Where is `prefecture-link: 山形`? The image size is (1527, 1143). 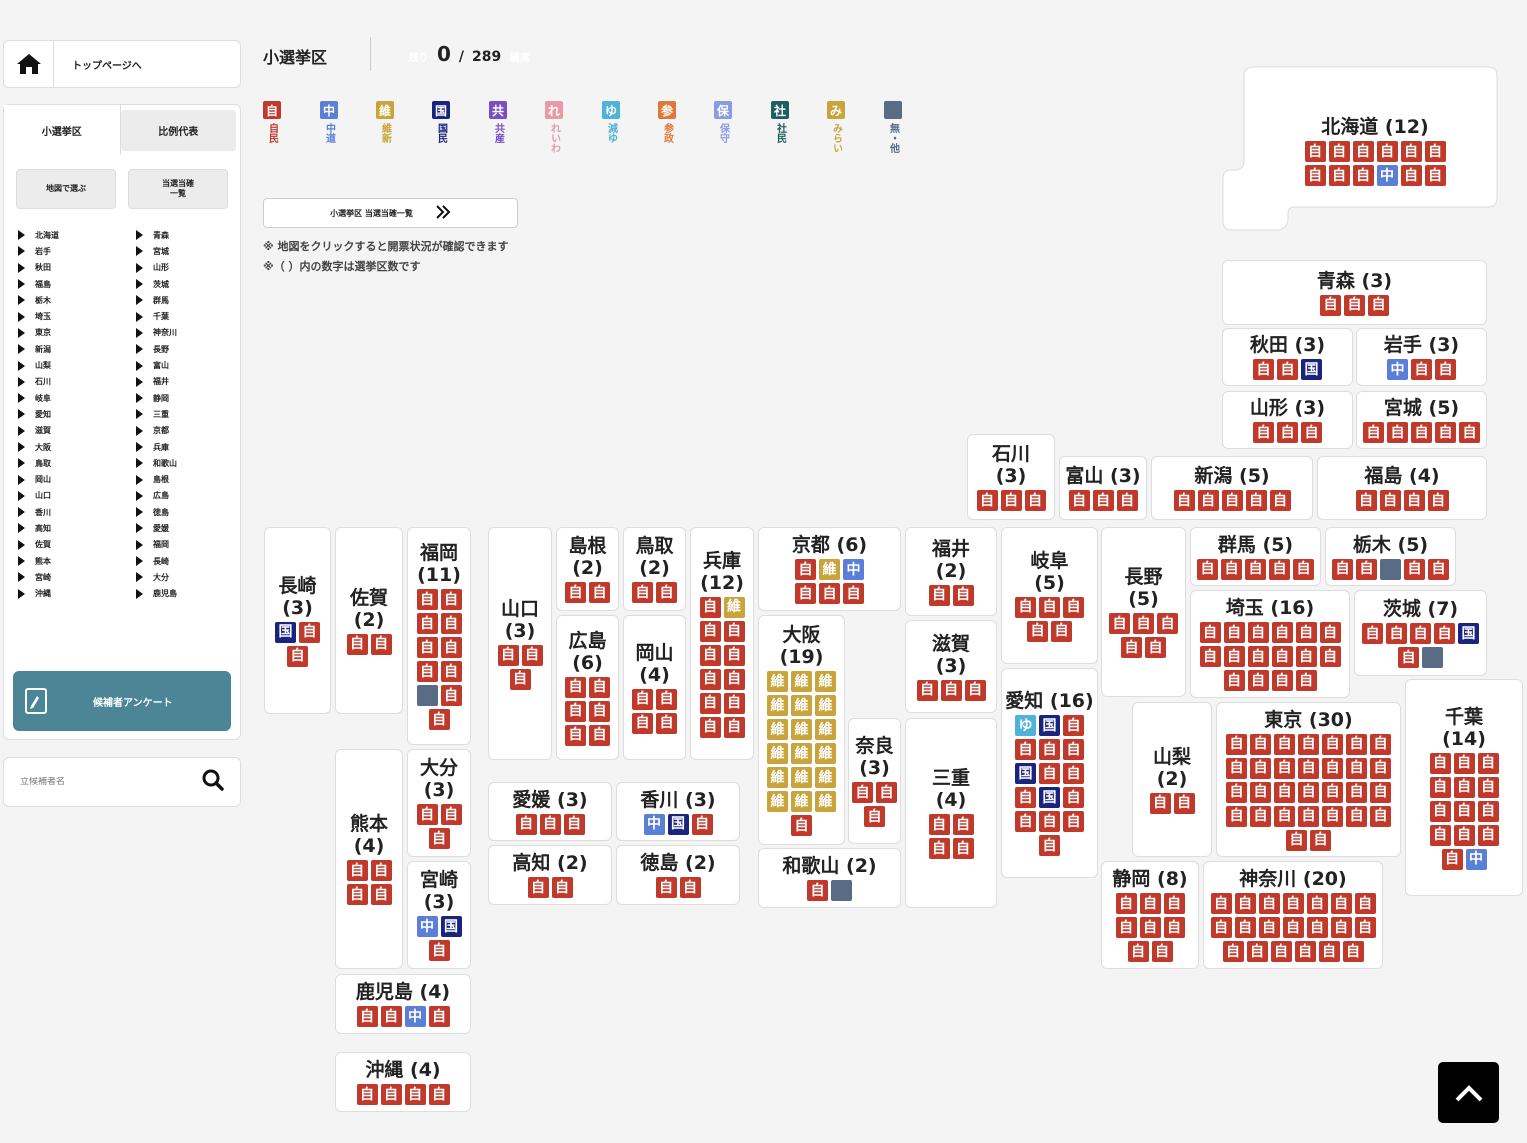 prefecture-link: 山形 is located at coordinates (186, 268).